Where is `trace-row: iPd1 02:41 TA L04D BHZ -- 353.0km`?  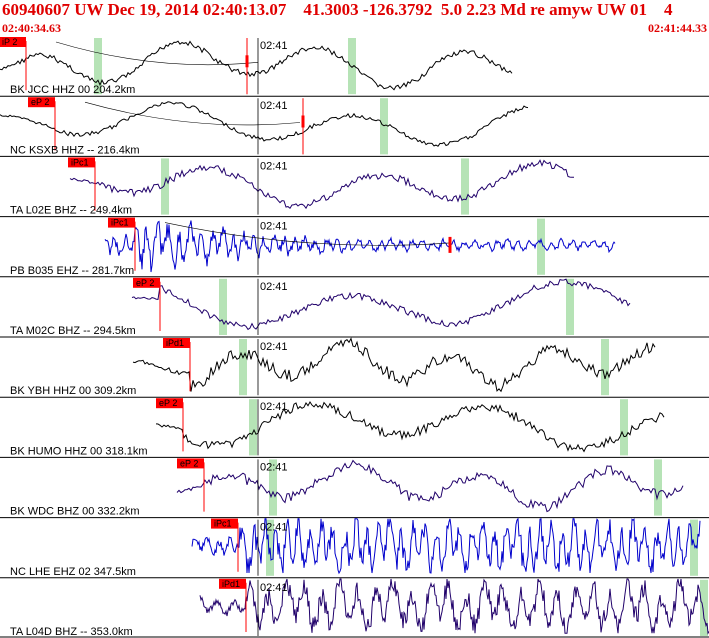
trace-row: iPd1 02:41 TA L04D BHZ -- 353.0km is located at coordinates (354, 607).